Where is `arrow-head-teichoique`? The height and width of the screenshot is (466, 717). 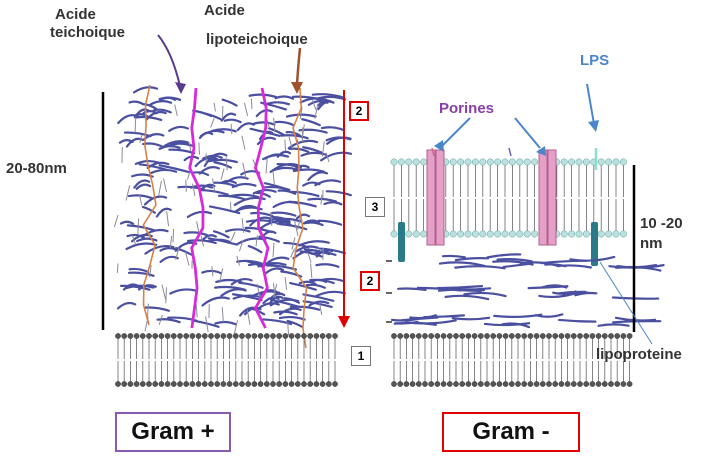 arrow-head-teichoique is located at coordinates (180, 88).